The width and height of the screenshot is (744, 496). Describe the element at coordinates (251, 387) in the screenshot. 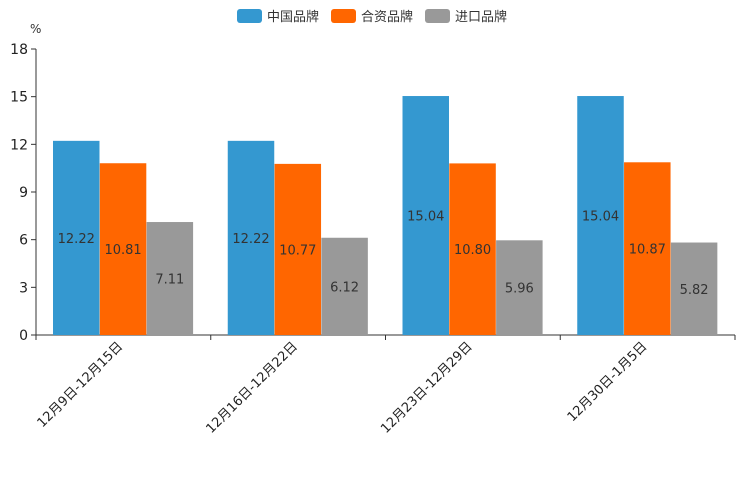

I see `x-tick-label: 12月16日-12月22日` at that location.